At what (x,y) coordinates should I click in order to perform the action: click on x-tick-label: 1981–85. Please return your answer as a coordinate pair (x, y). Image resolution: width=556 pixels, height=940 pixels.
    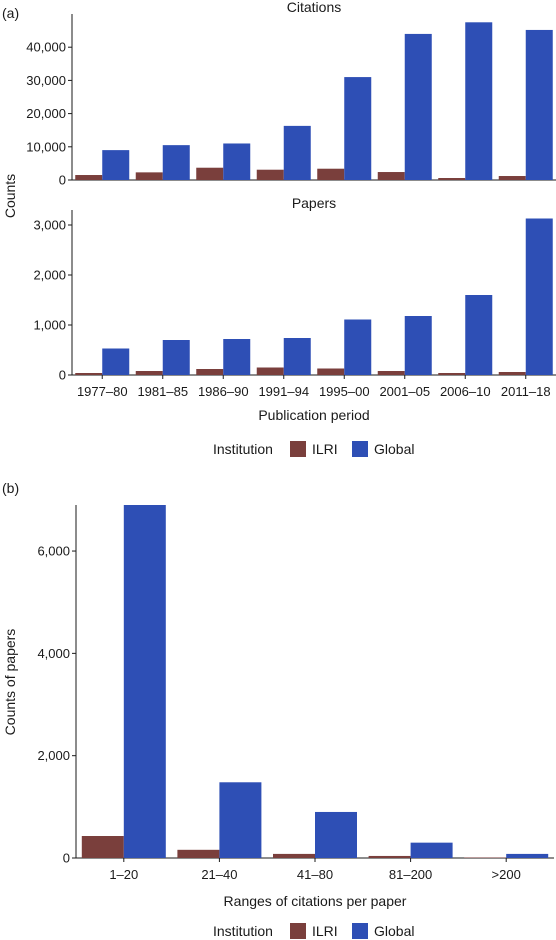
    Looking at the image, I should click on (162, 391).